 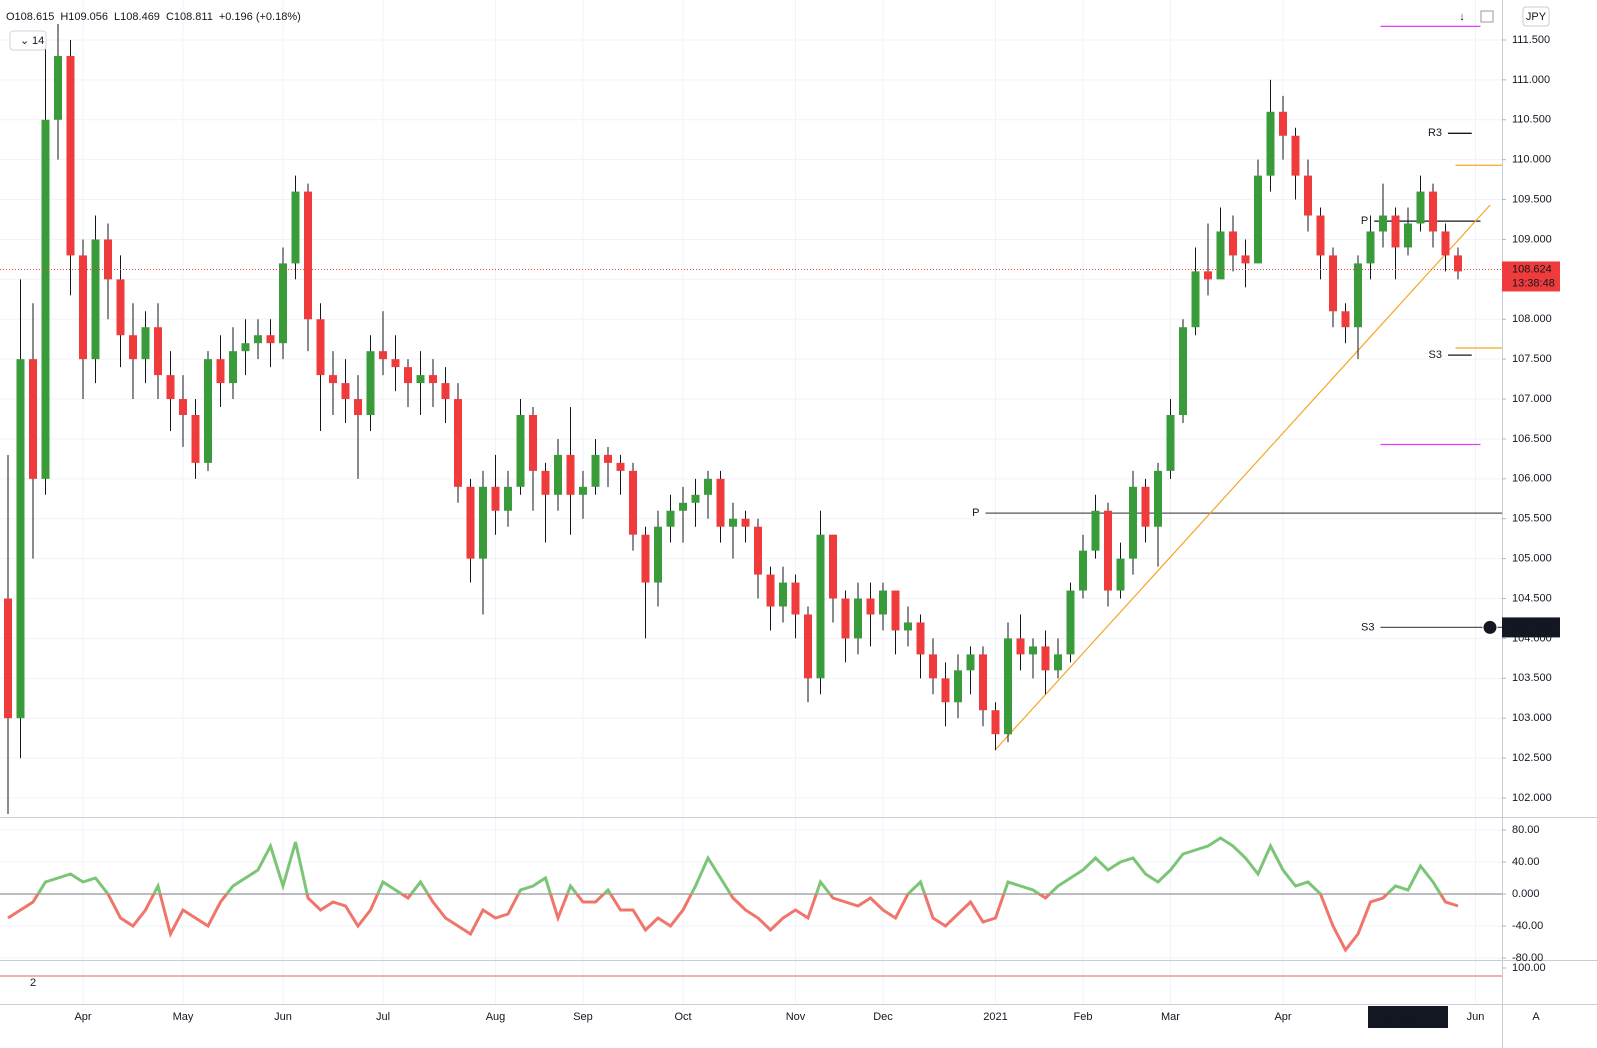 What do you see at coordinates (1490, 627) in the screenshot?
I see `add-level-icon` at bounding box center [1490, 627].